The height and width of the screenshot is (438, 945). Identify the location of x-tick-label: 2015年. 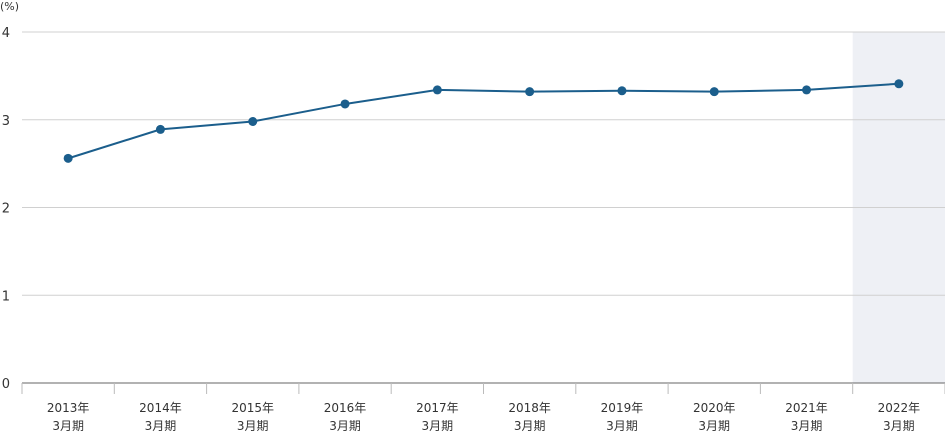
(252, 408).